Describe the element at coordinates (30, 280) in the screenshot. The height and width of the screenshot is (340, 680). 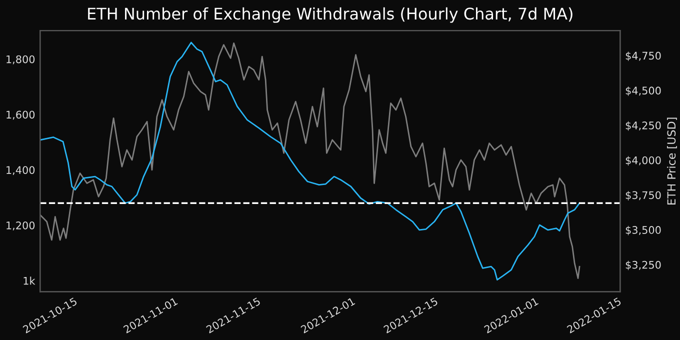
I see `y-tick-label: 1k` at that location.